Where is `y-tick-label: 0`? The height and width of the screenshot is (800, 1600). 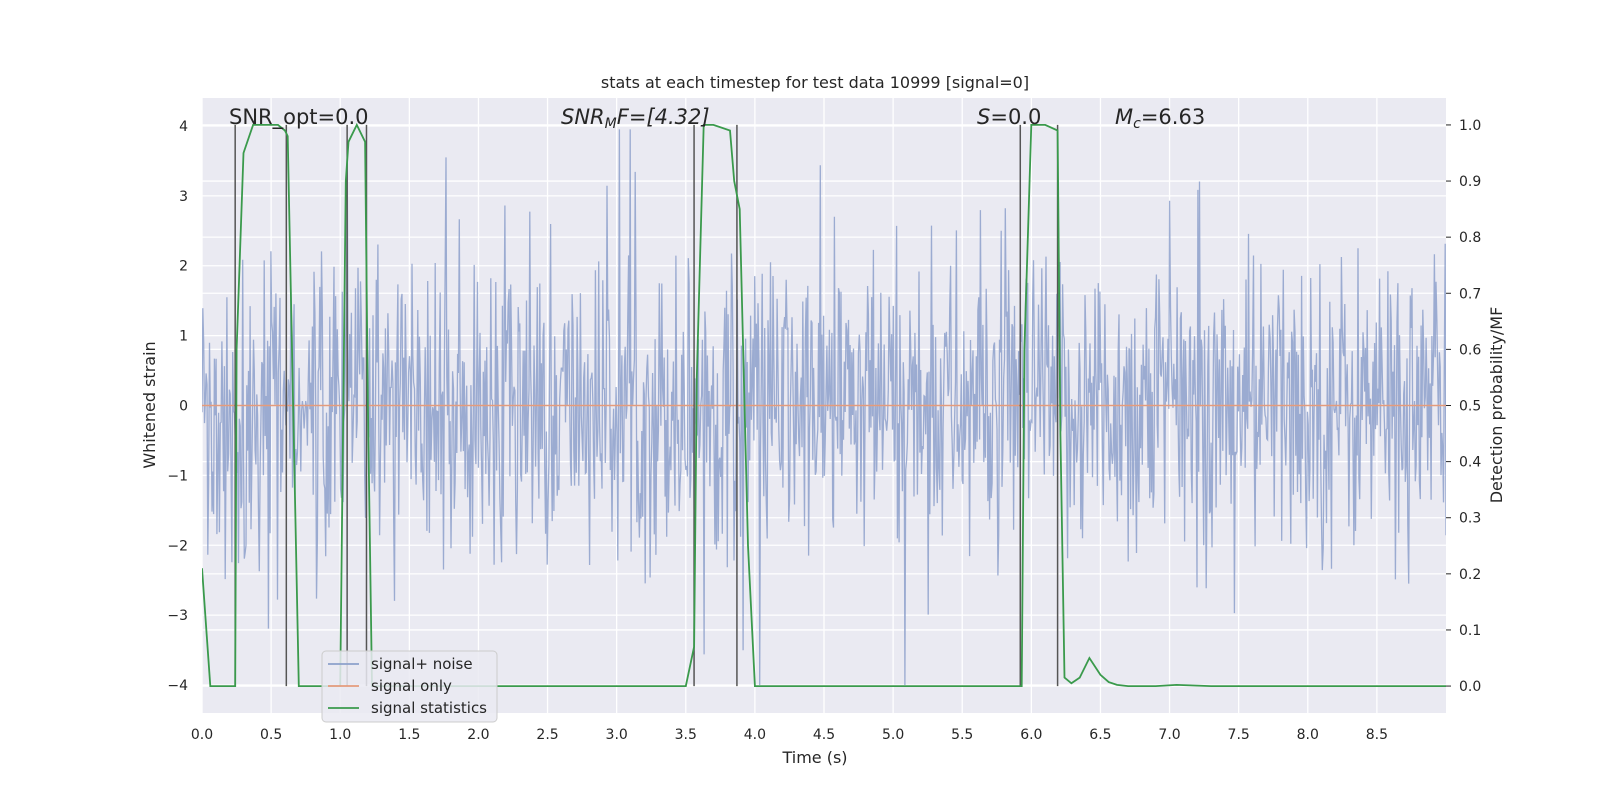
y-tick-label: 0 is located at coordinates (183, 407).